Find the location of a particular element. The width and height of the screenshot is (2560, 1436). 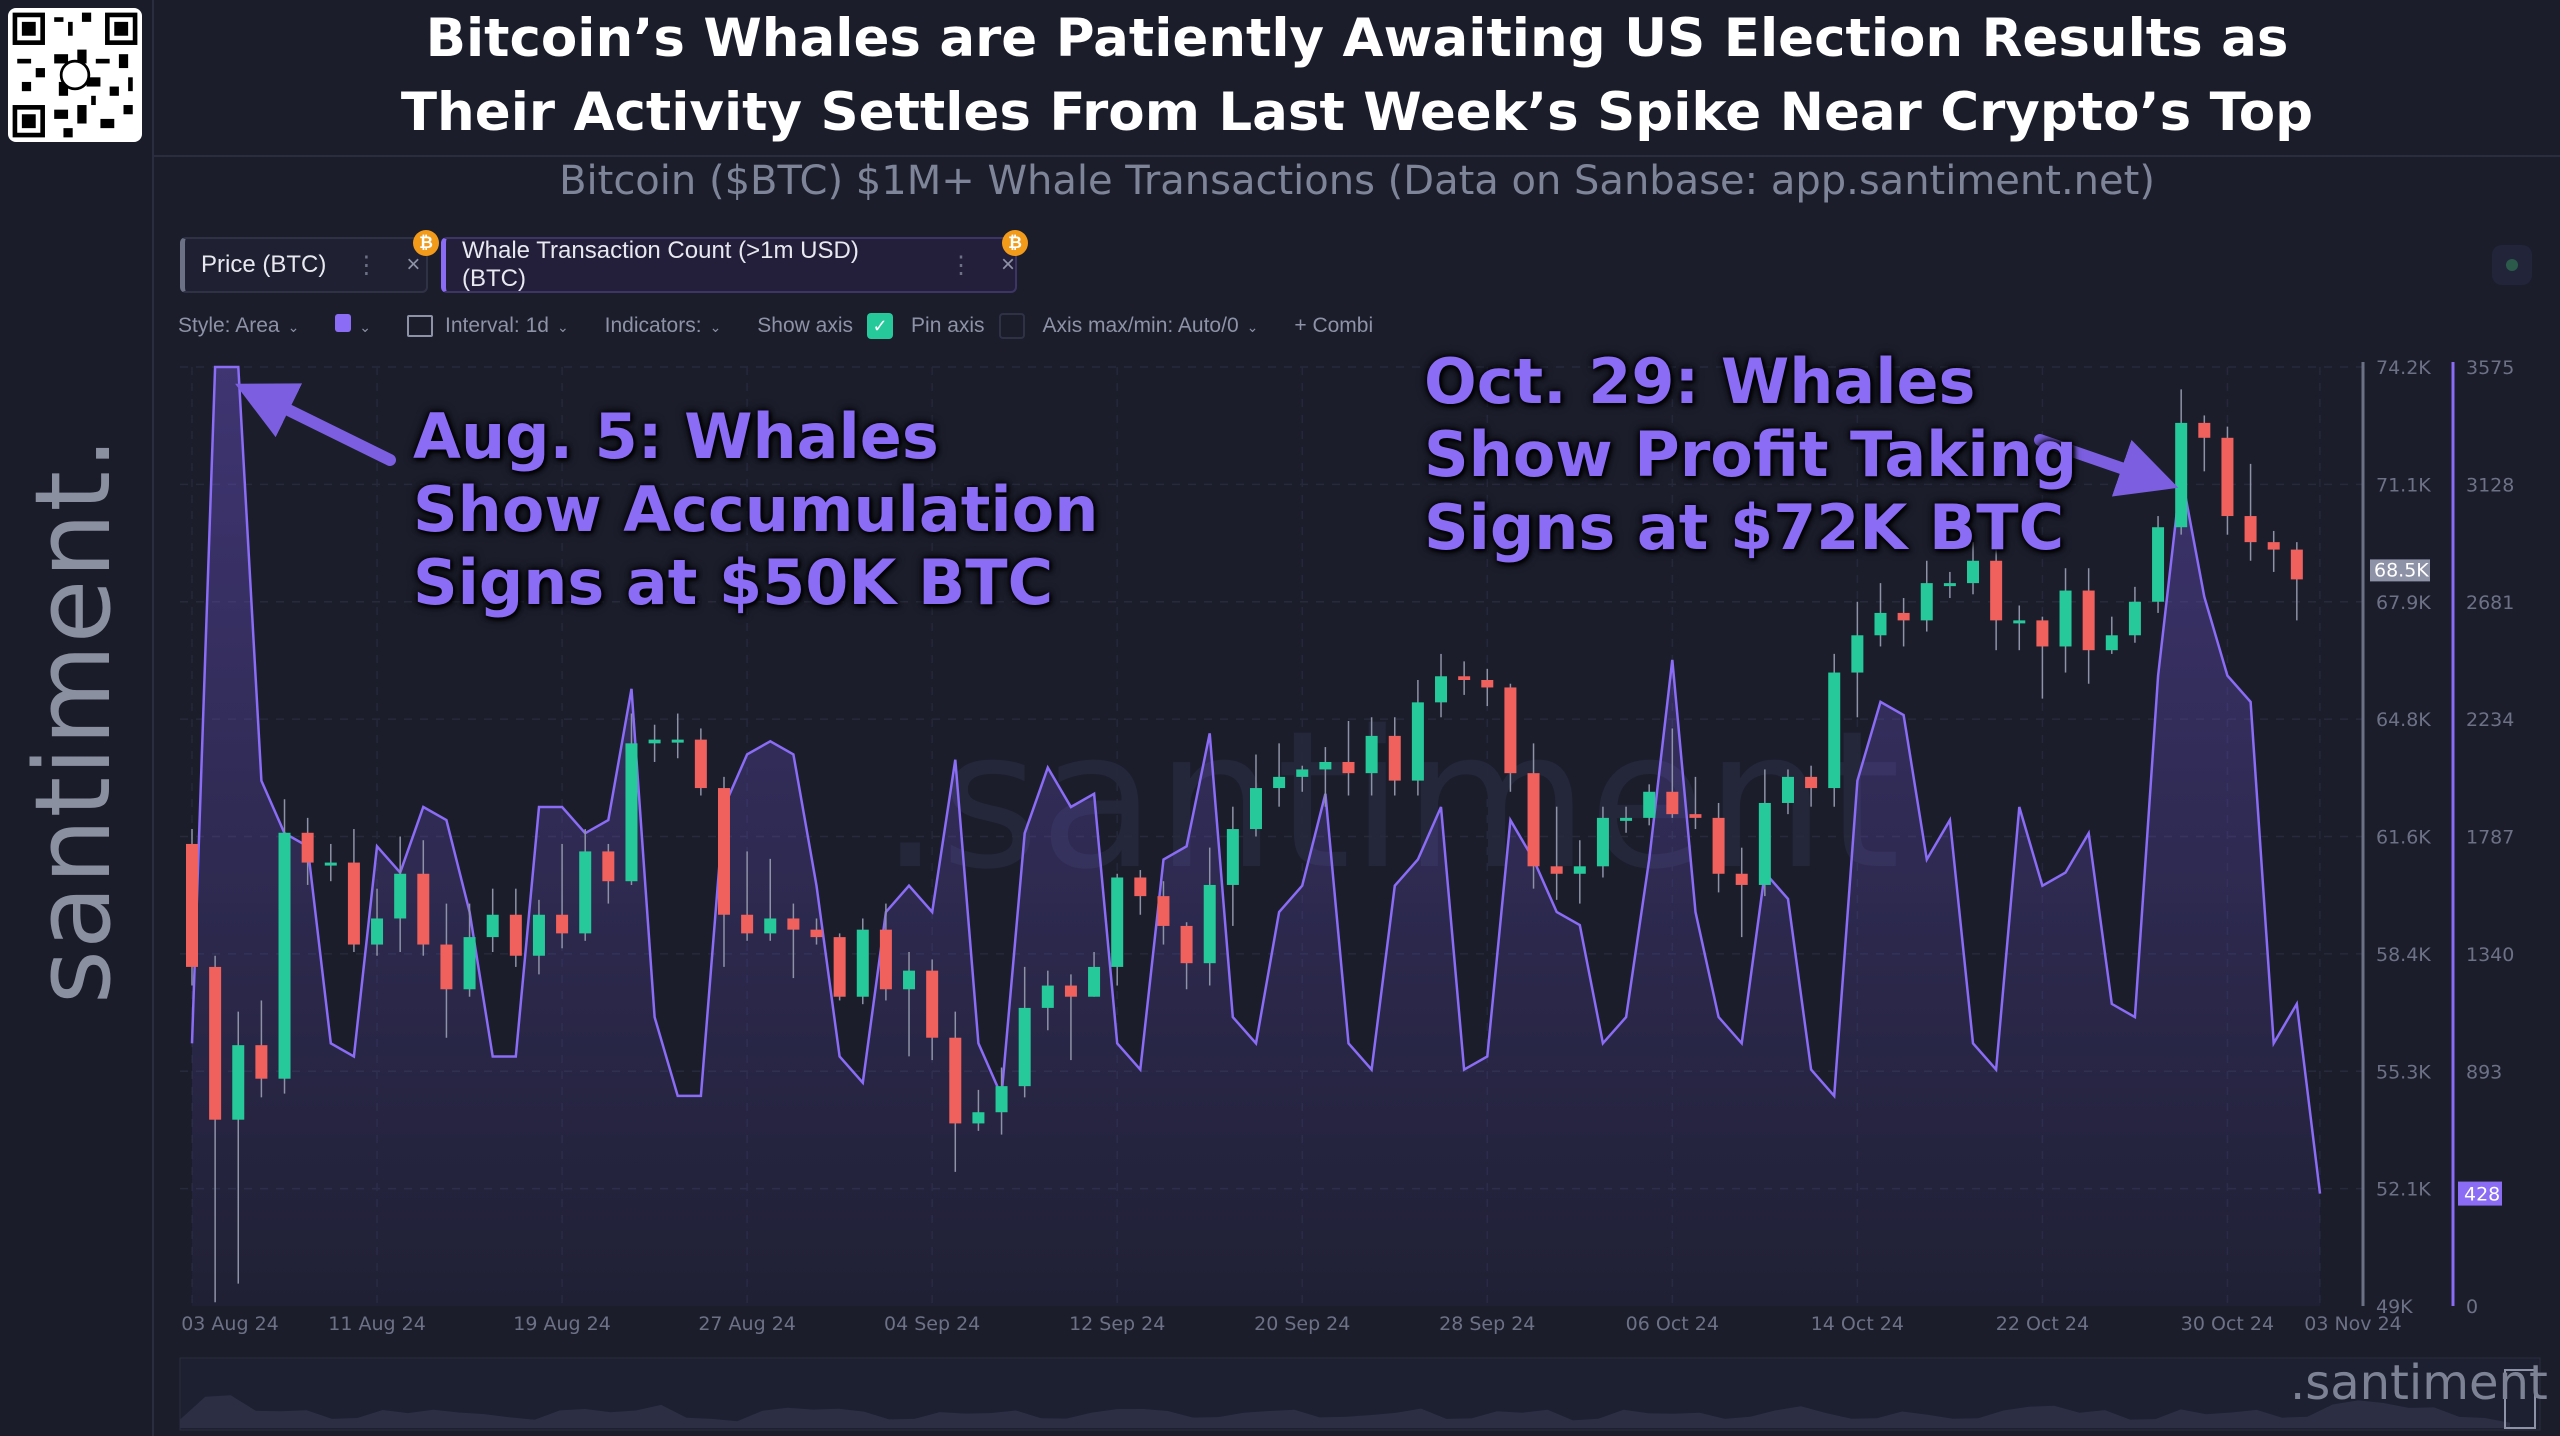

axis-maxmin-dropdown: Axis max/min: Auto/0 ⌄ is located at coordinates (1160, 326).